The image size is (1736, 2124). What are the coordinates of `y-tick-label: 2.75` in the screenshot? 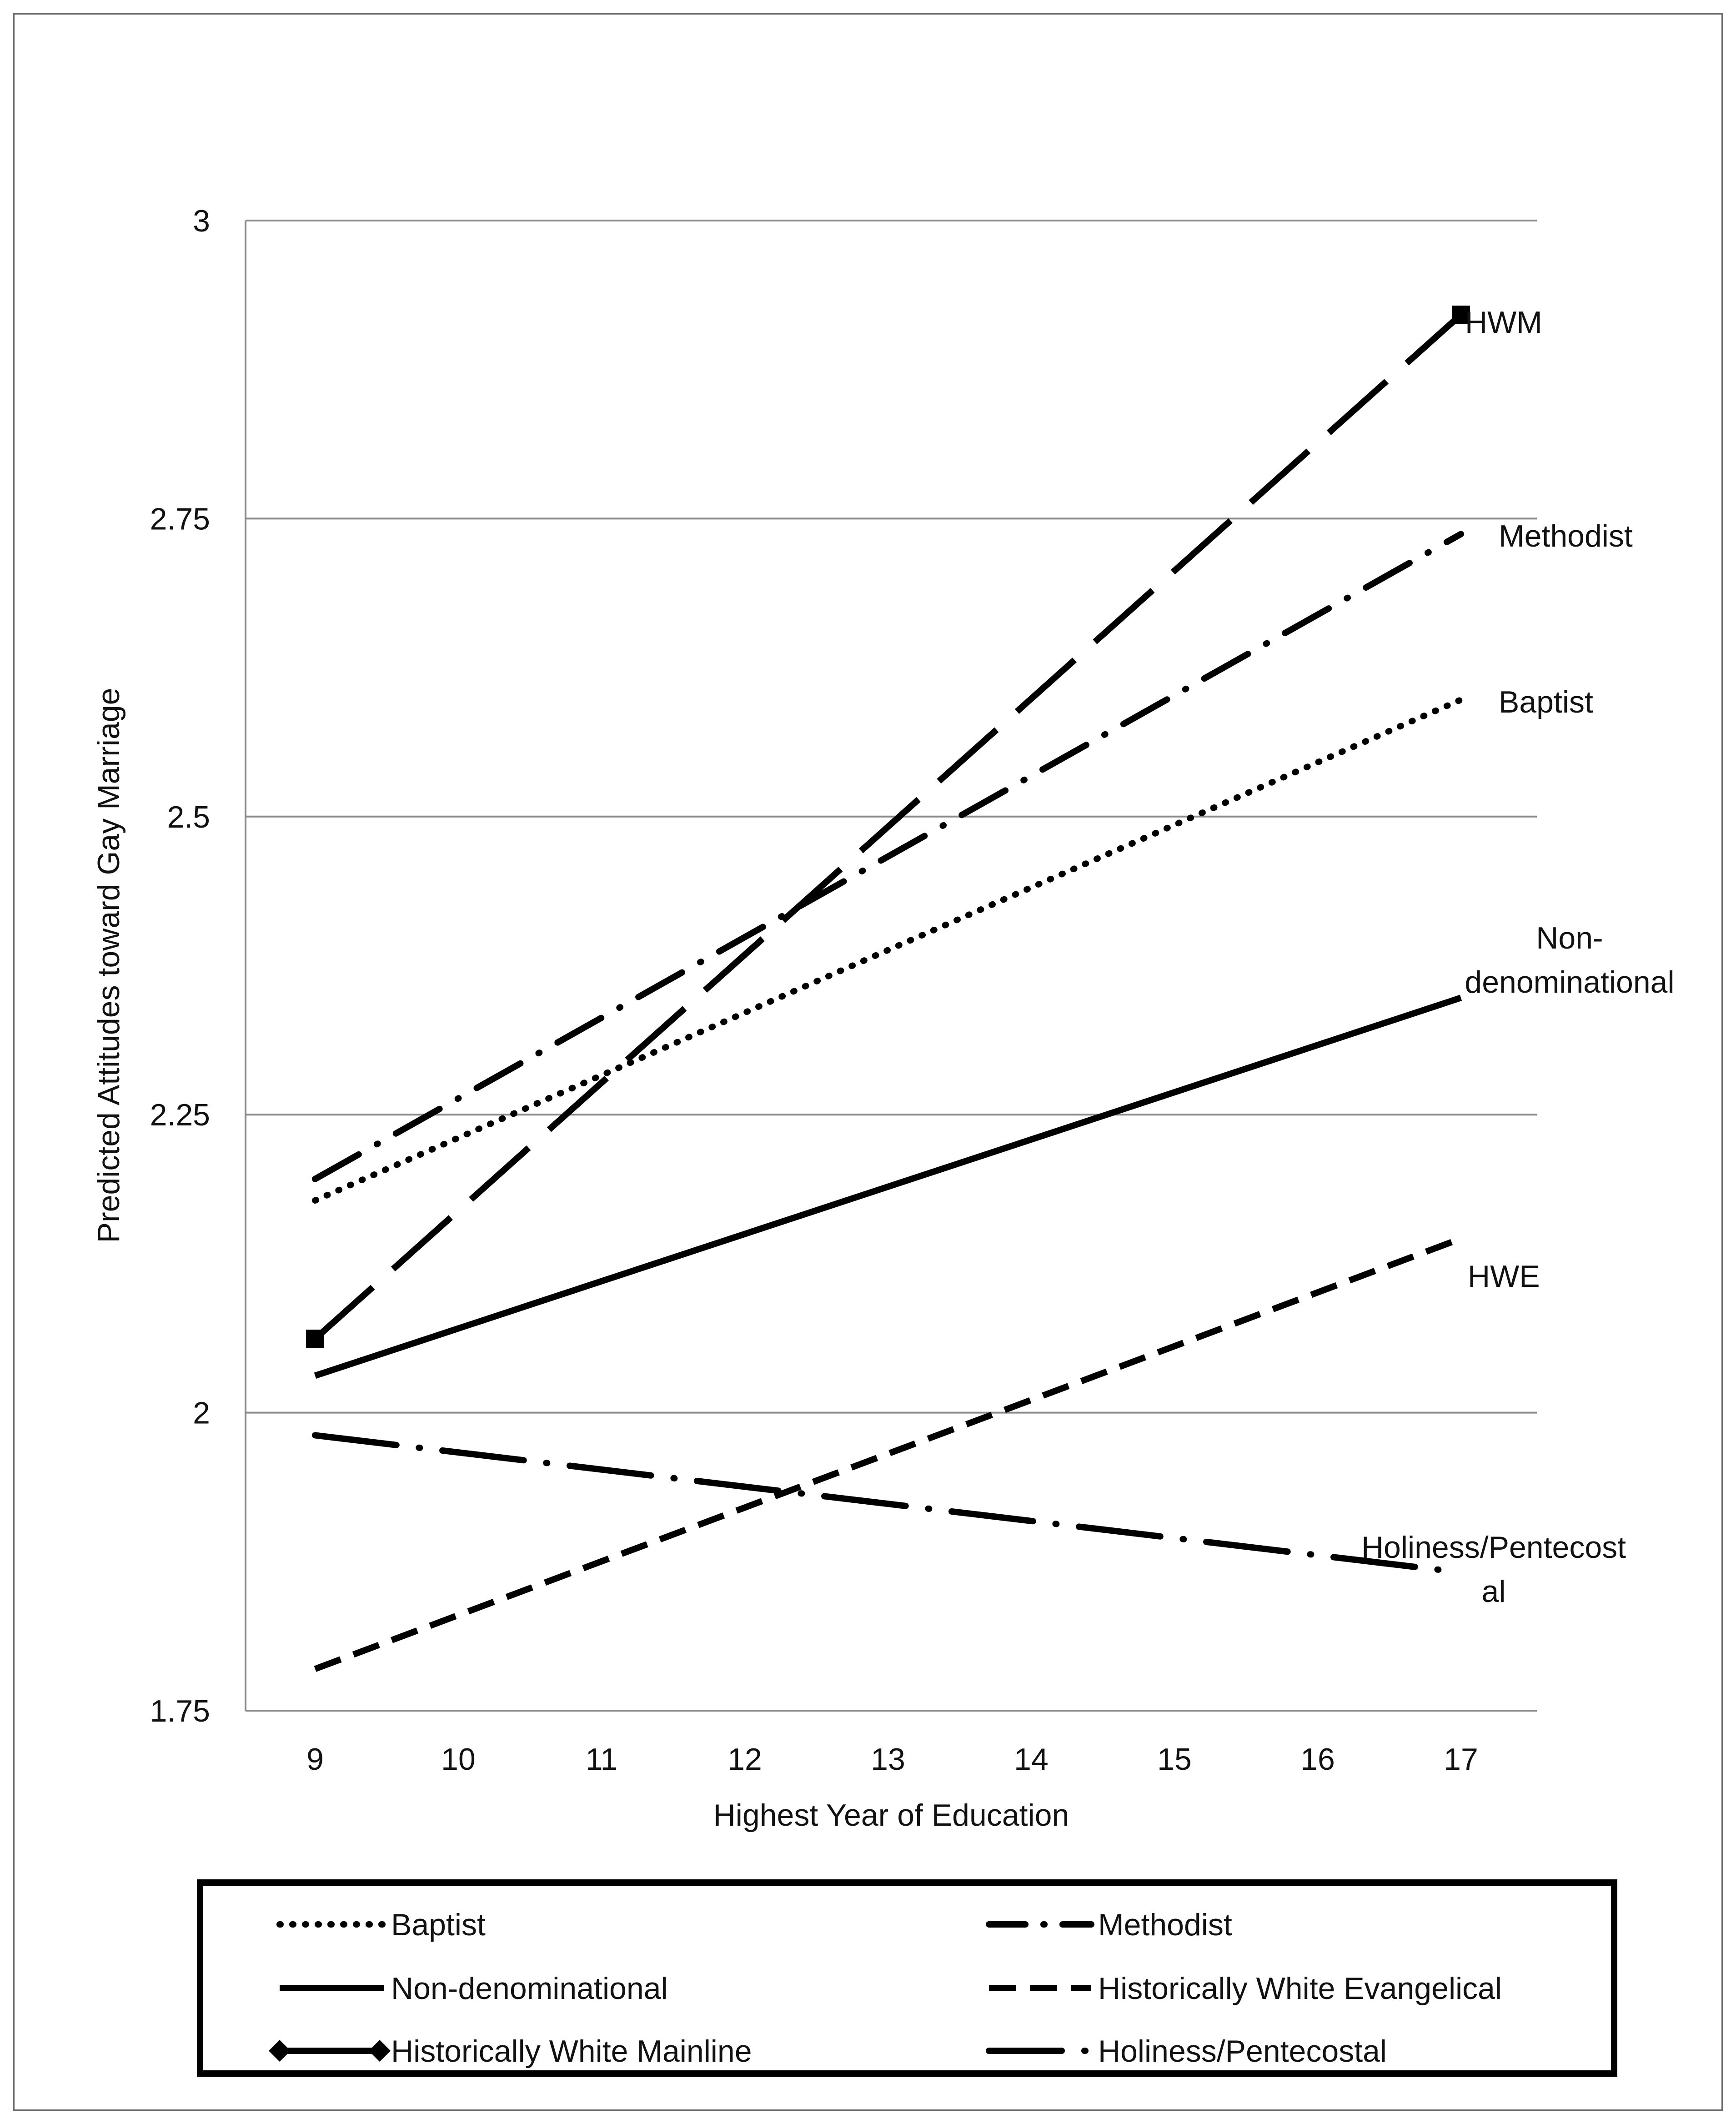 It's located at (180, 519).